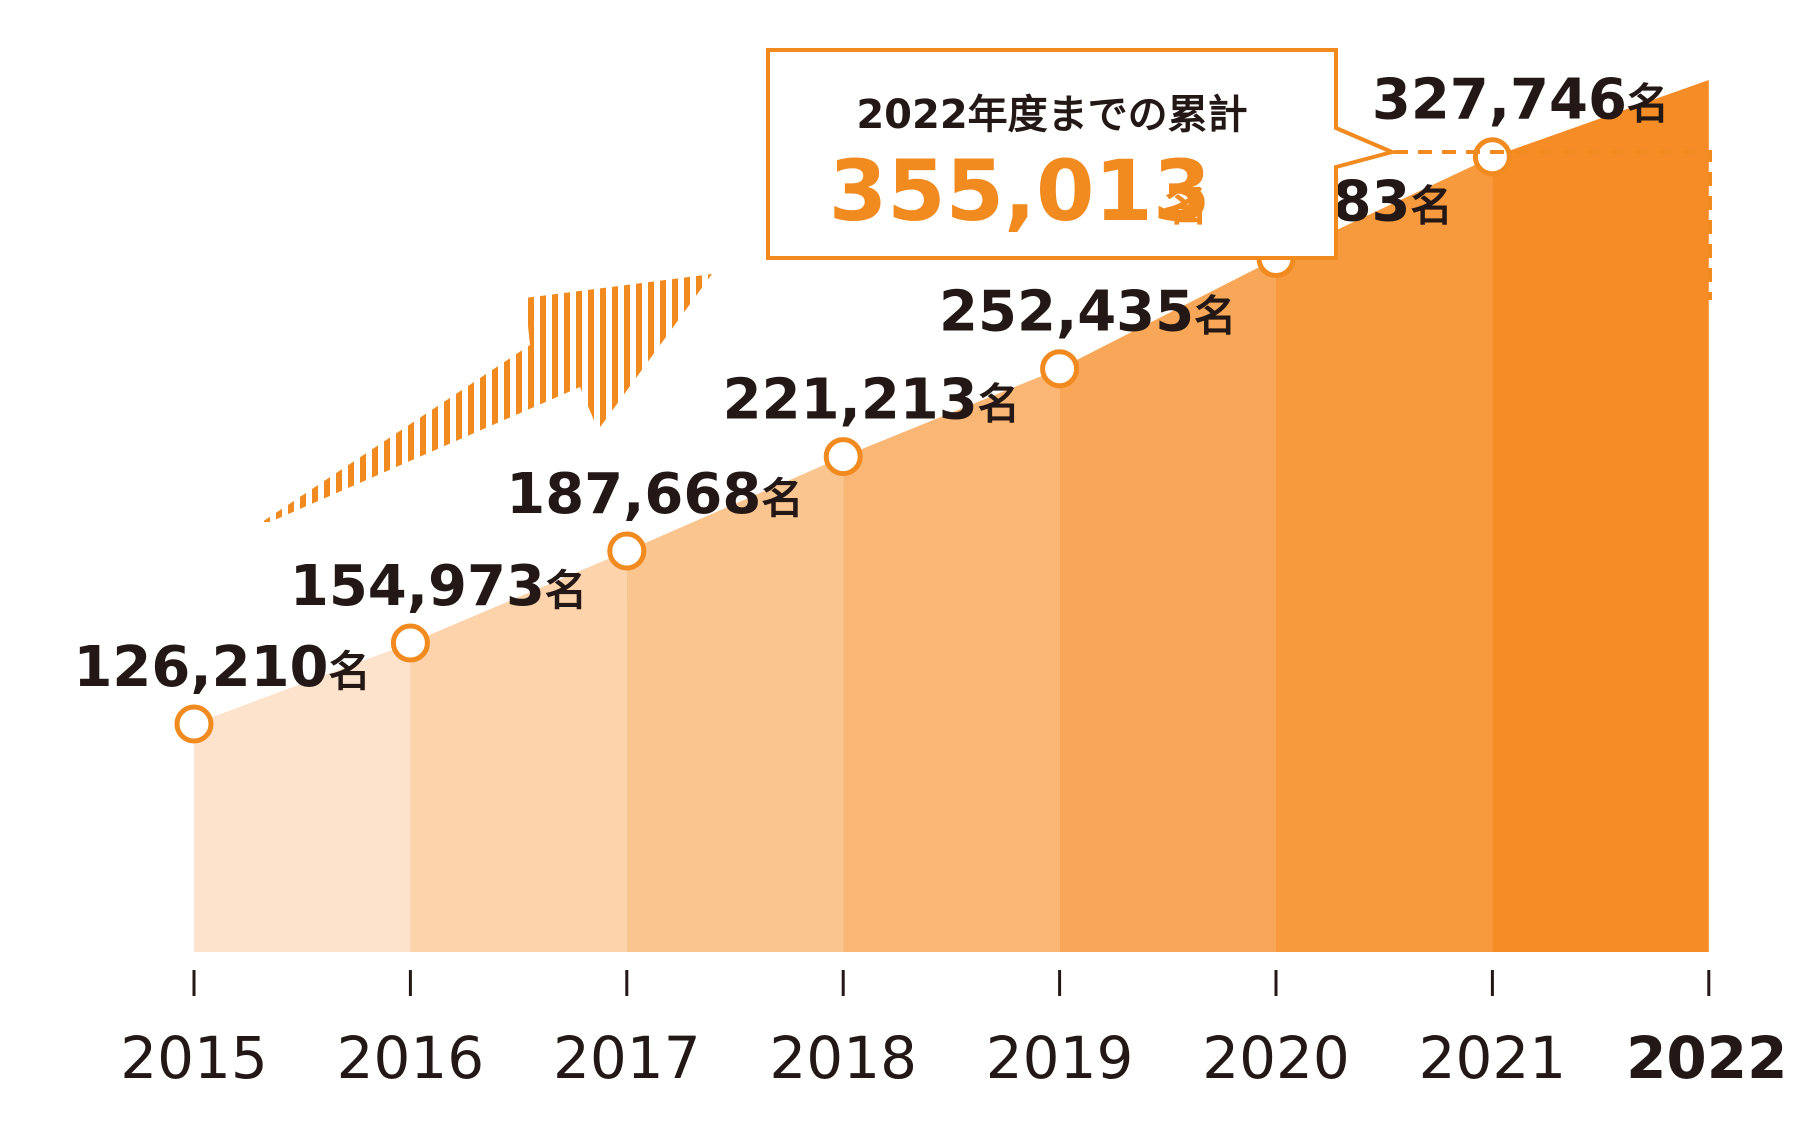 This screenshot has width=1816, height=1134. I want to click on callout-leader-line, so click(1553, 225).